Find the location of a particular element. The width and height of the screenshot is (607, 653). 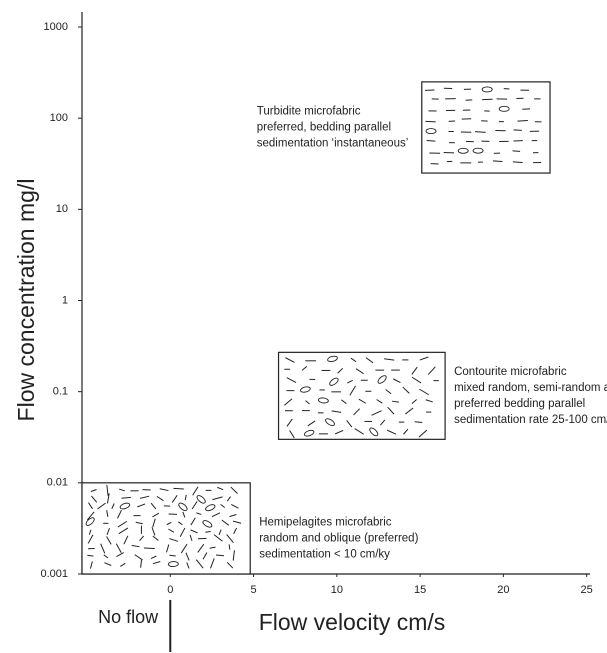

y-tick-label: 10 is located at coordinates (62, 209).